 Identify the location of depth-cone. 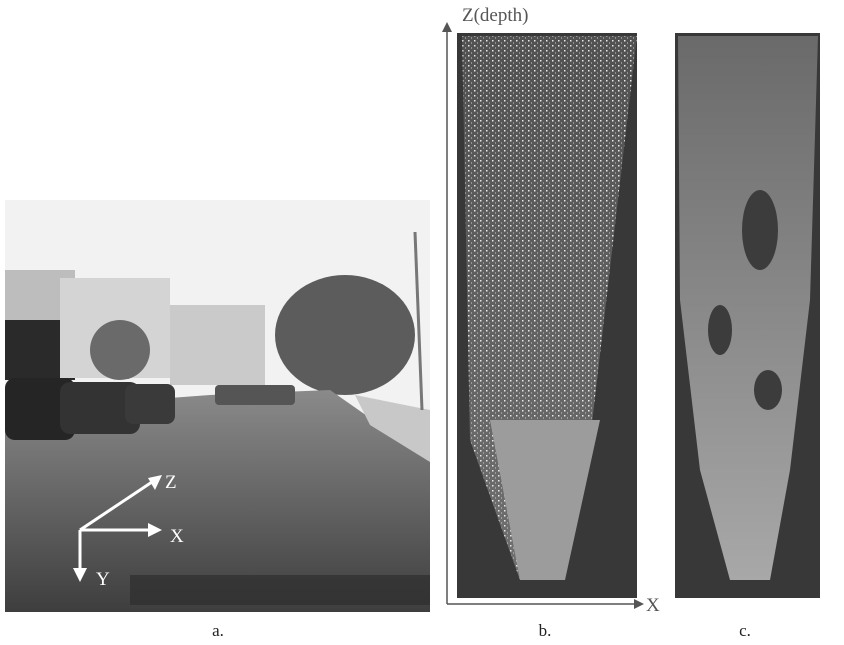
(748, 308).